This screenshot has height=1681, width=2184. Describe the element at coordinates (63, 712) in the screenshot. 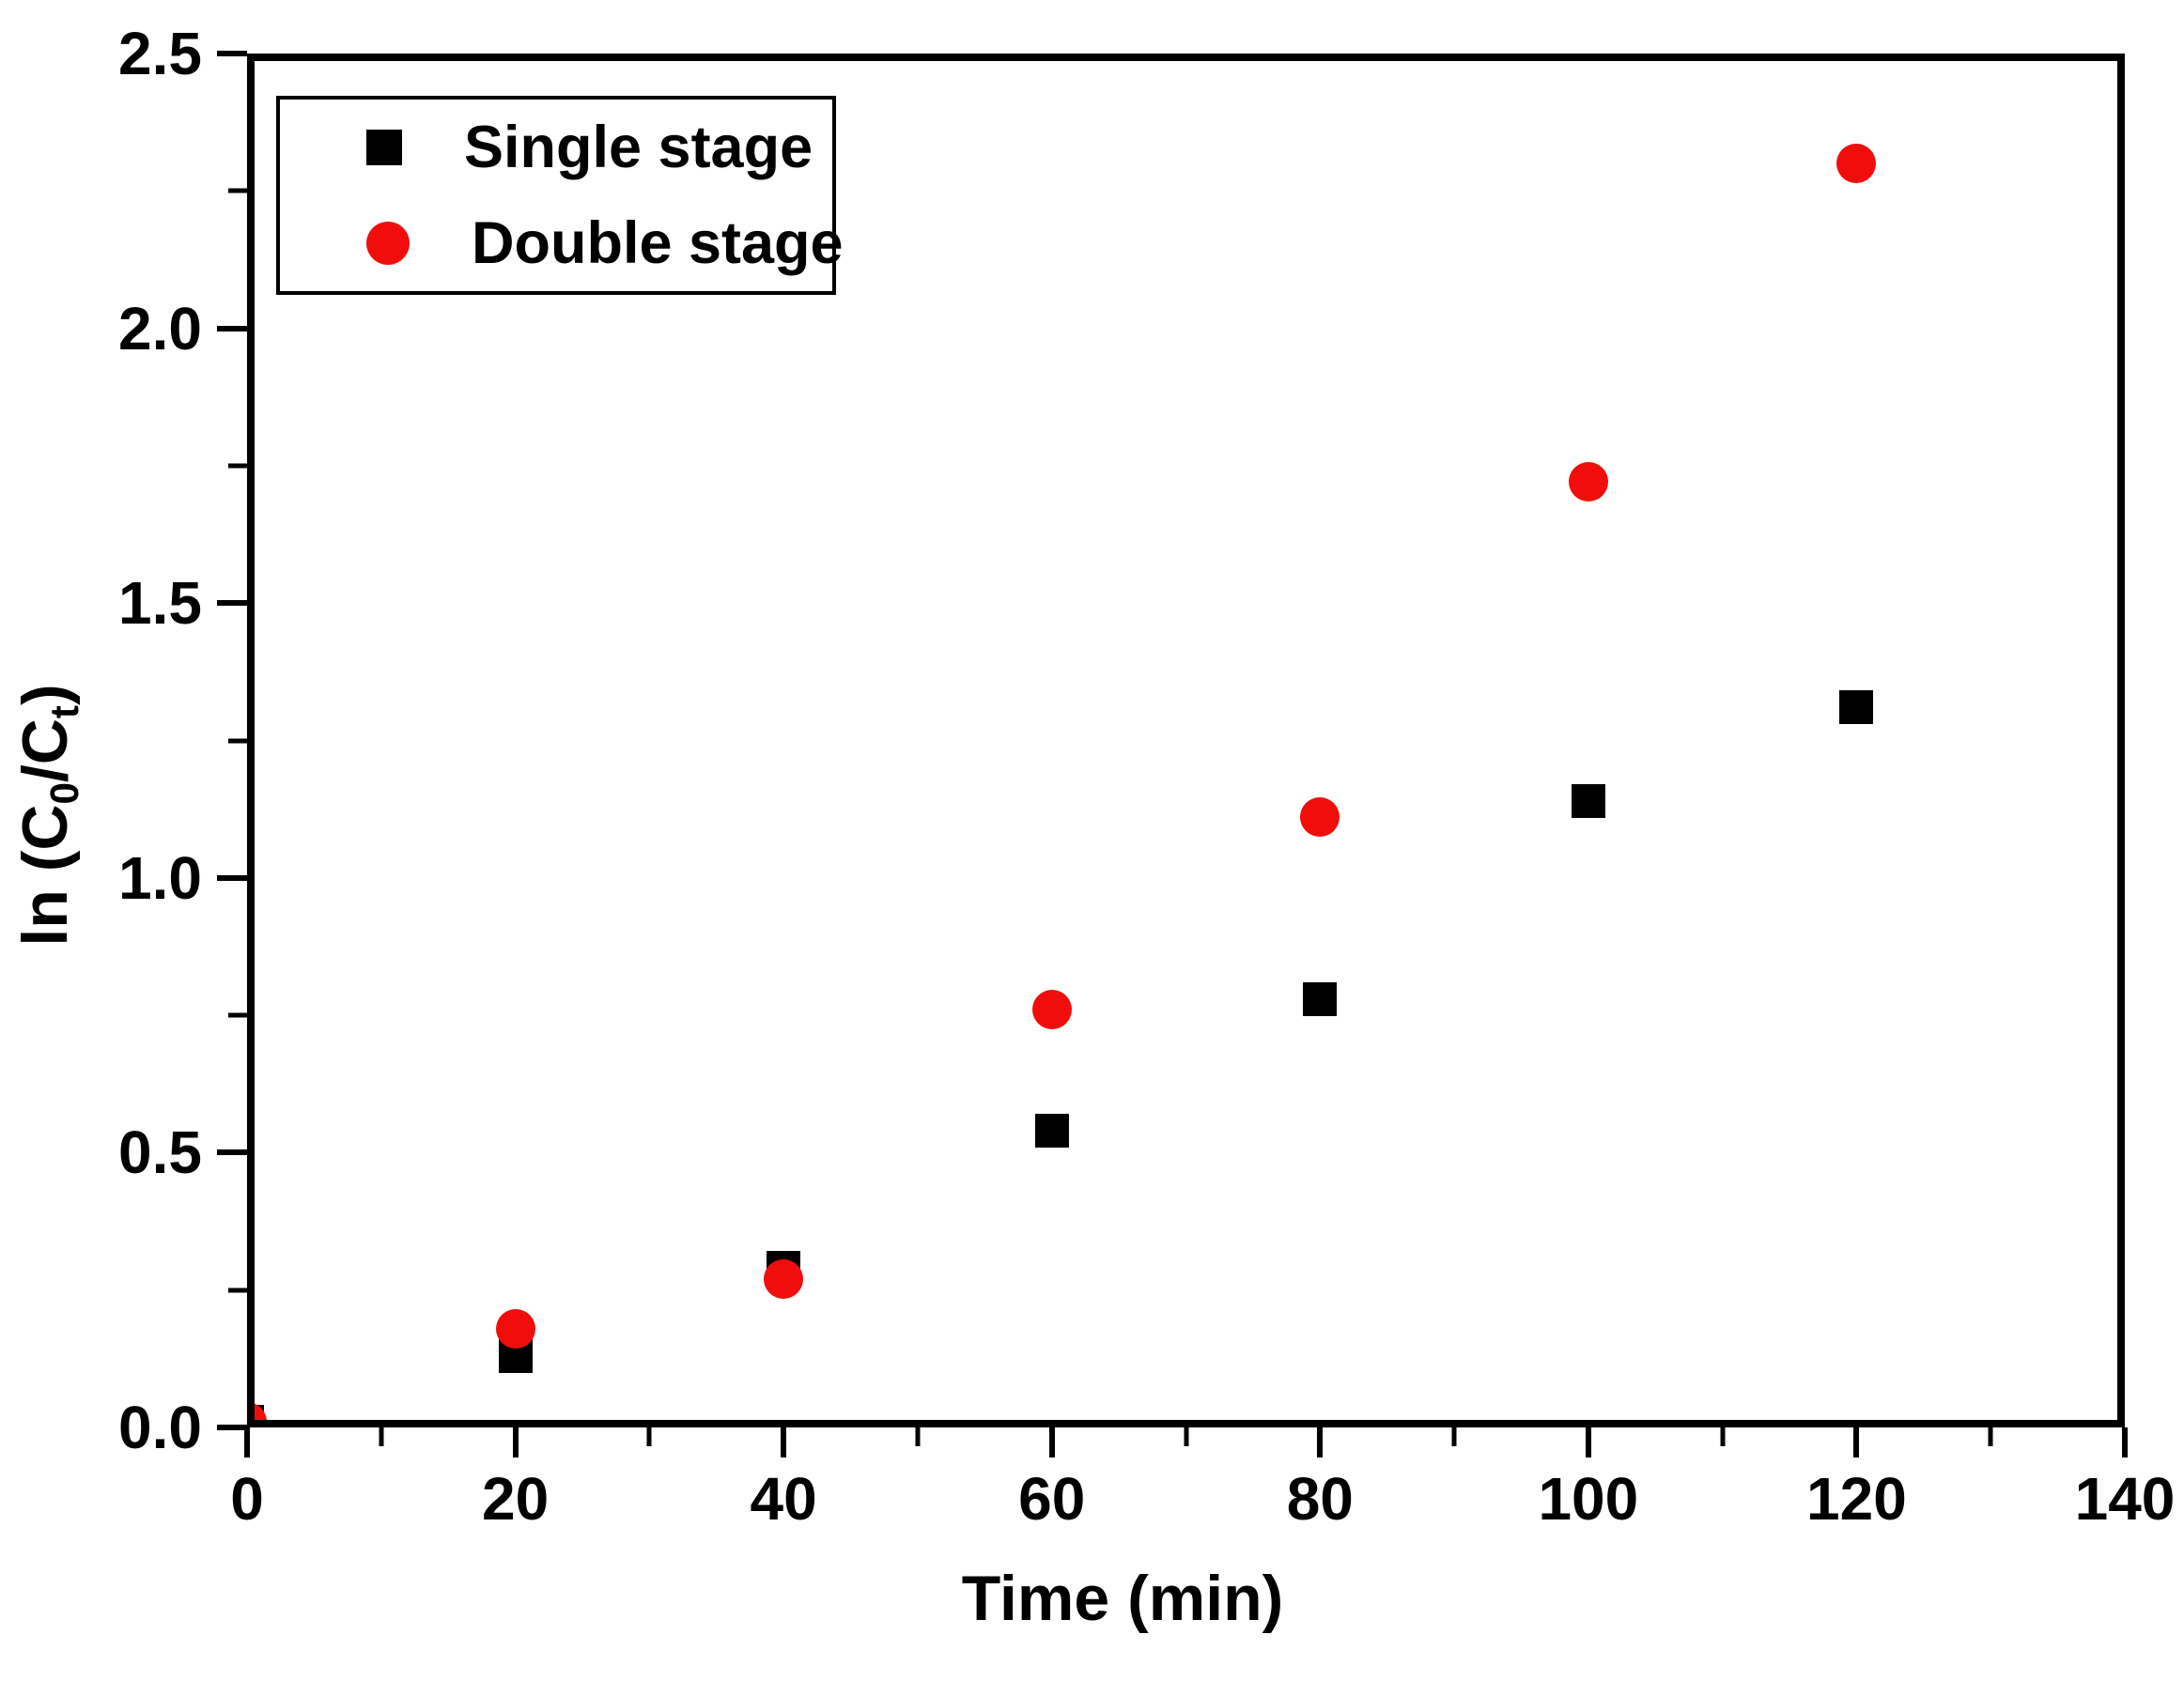

I see `y-axis-title-subscript-t: t` at that location.